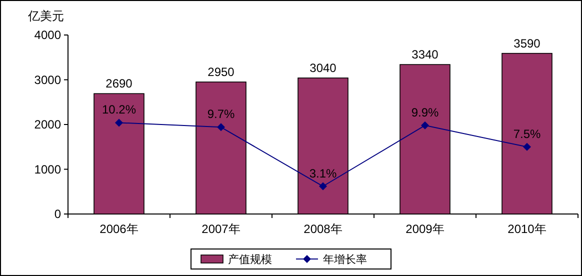  What do you see at coordinates (527, 133) in the screenshot?
I see `data-label: 7.5%` at bounding box center [527, 133].